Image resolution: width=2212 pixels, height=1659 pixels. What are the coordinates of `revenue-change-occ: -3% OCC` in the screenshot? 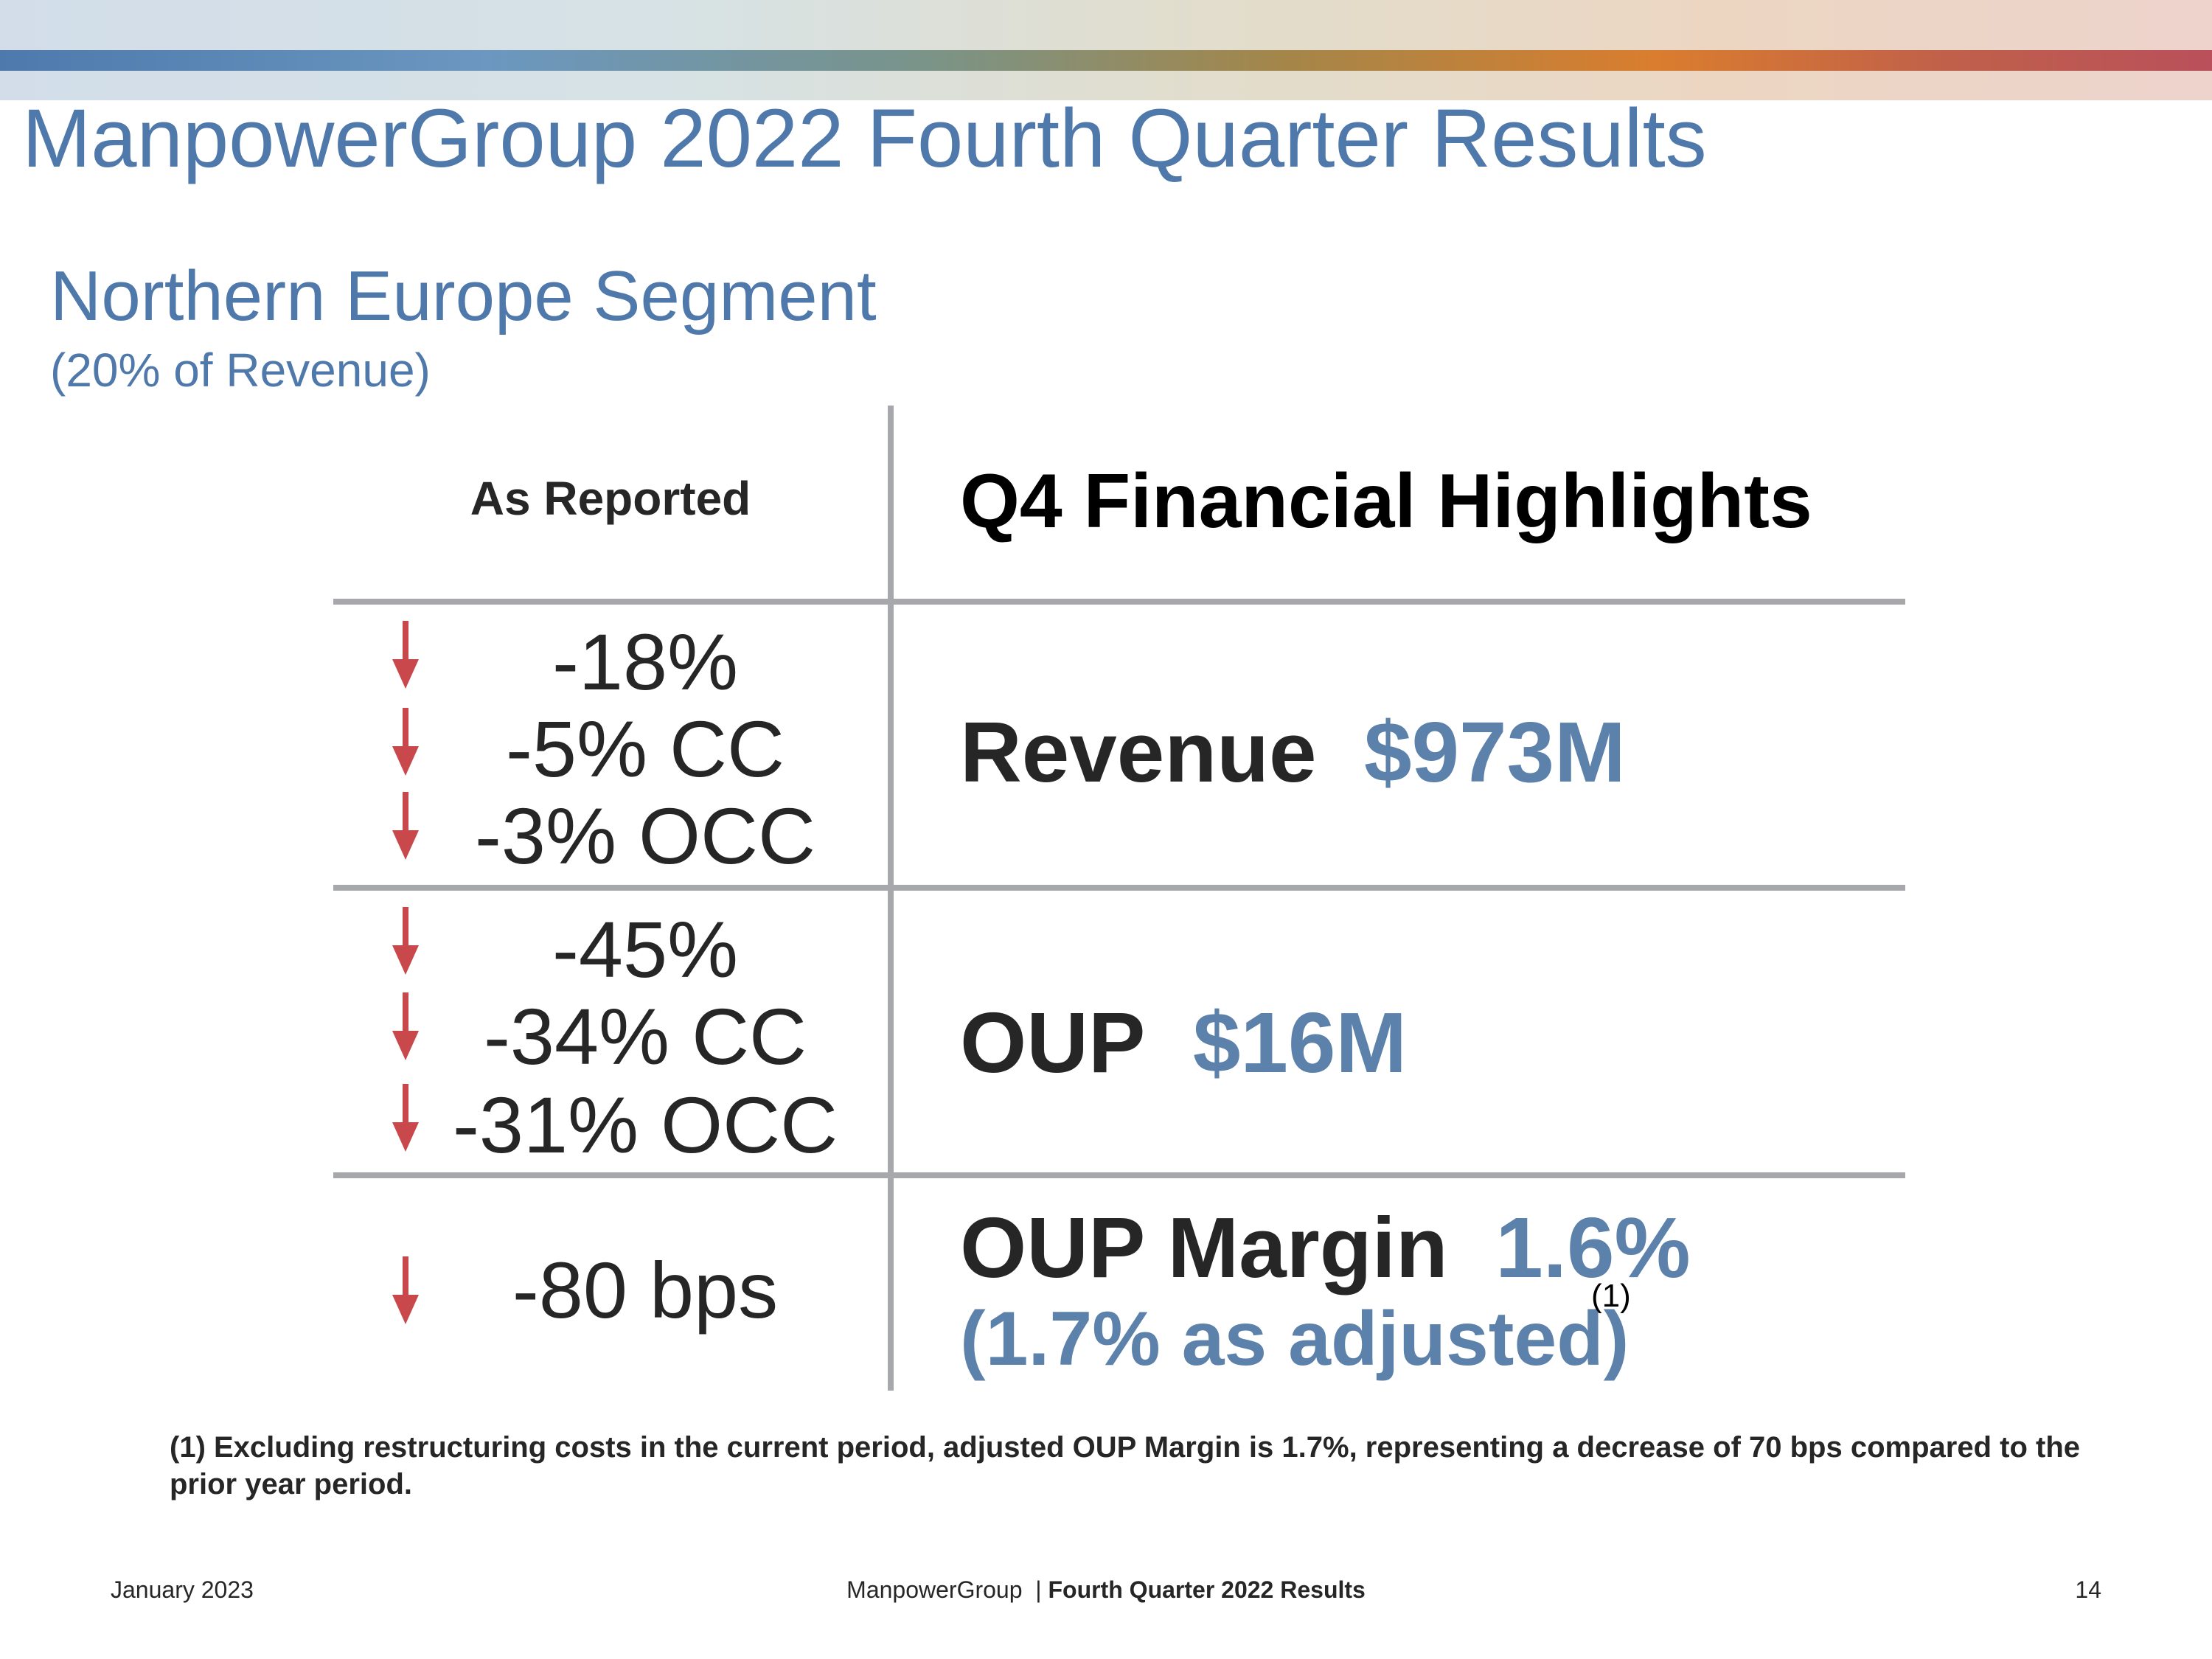 It's located at (645, 835).